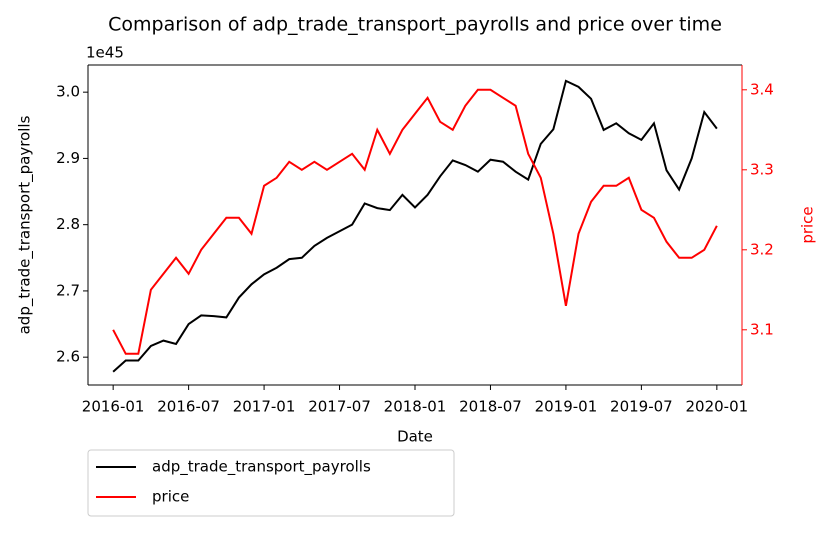 This screenshot has width=830, height=534. What do you see at coordinates (762, 89) in the screenshot?
I see `y2-tick-label: 3.4` at bounding box center [762, 89].